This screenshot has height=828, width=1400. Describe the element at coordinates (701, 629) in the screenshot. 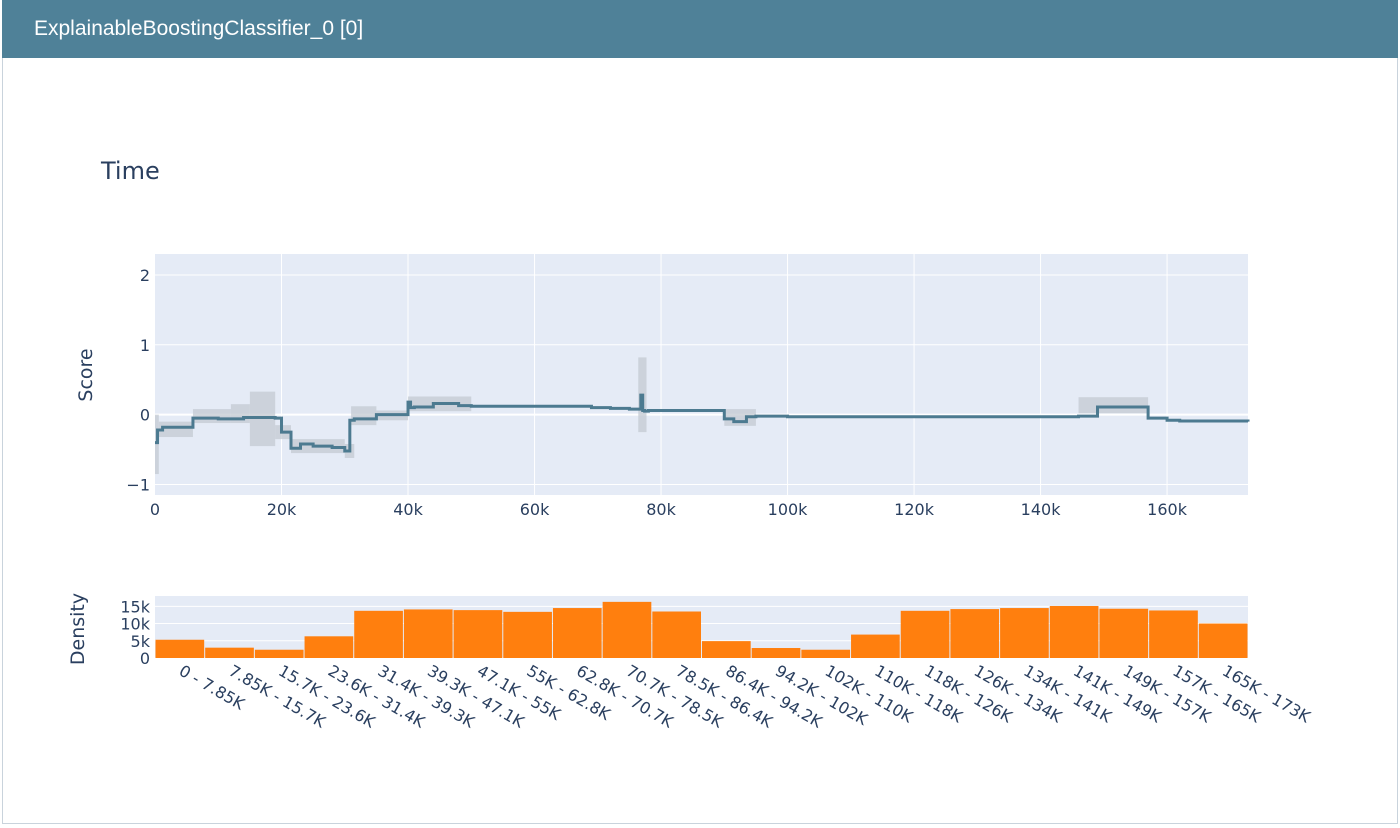

I see `density-bars` at that location.